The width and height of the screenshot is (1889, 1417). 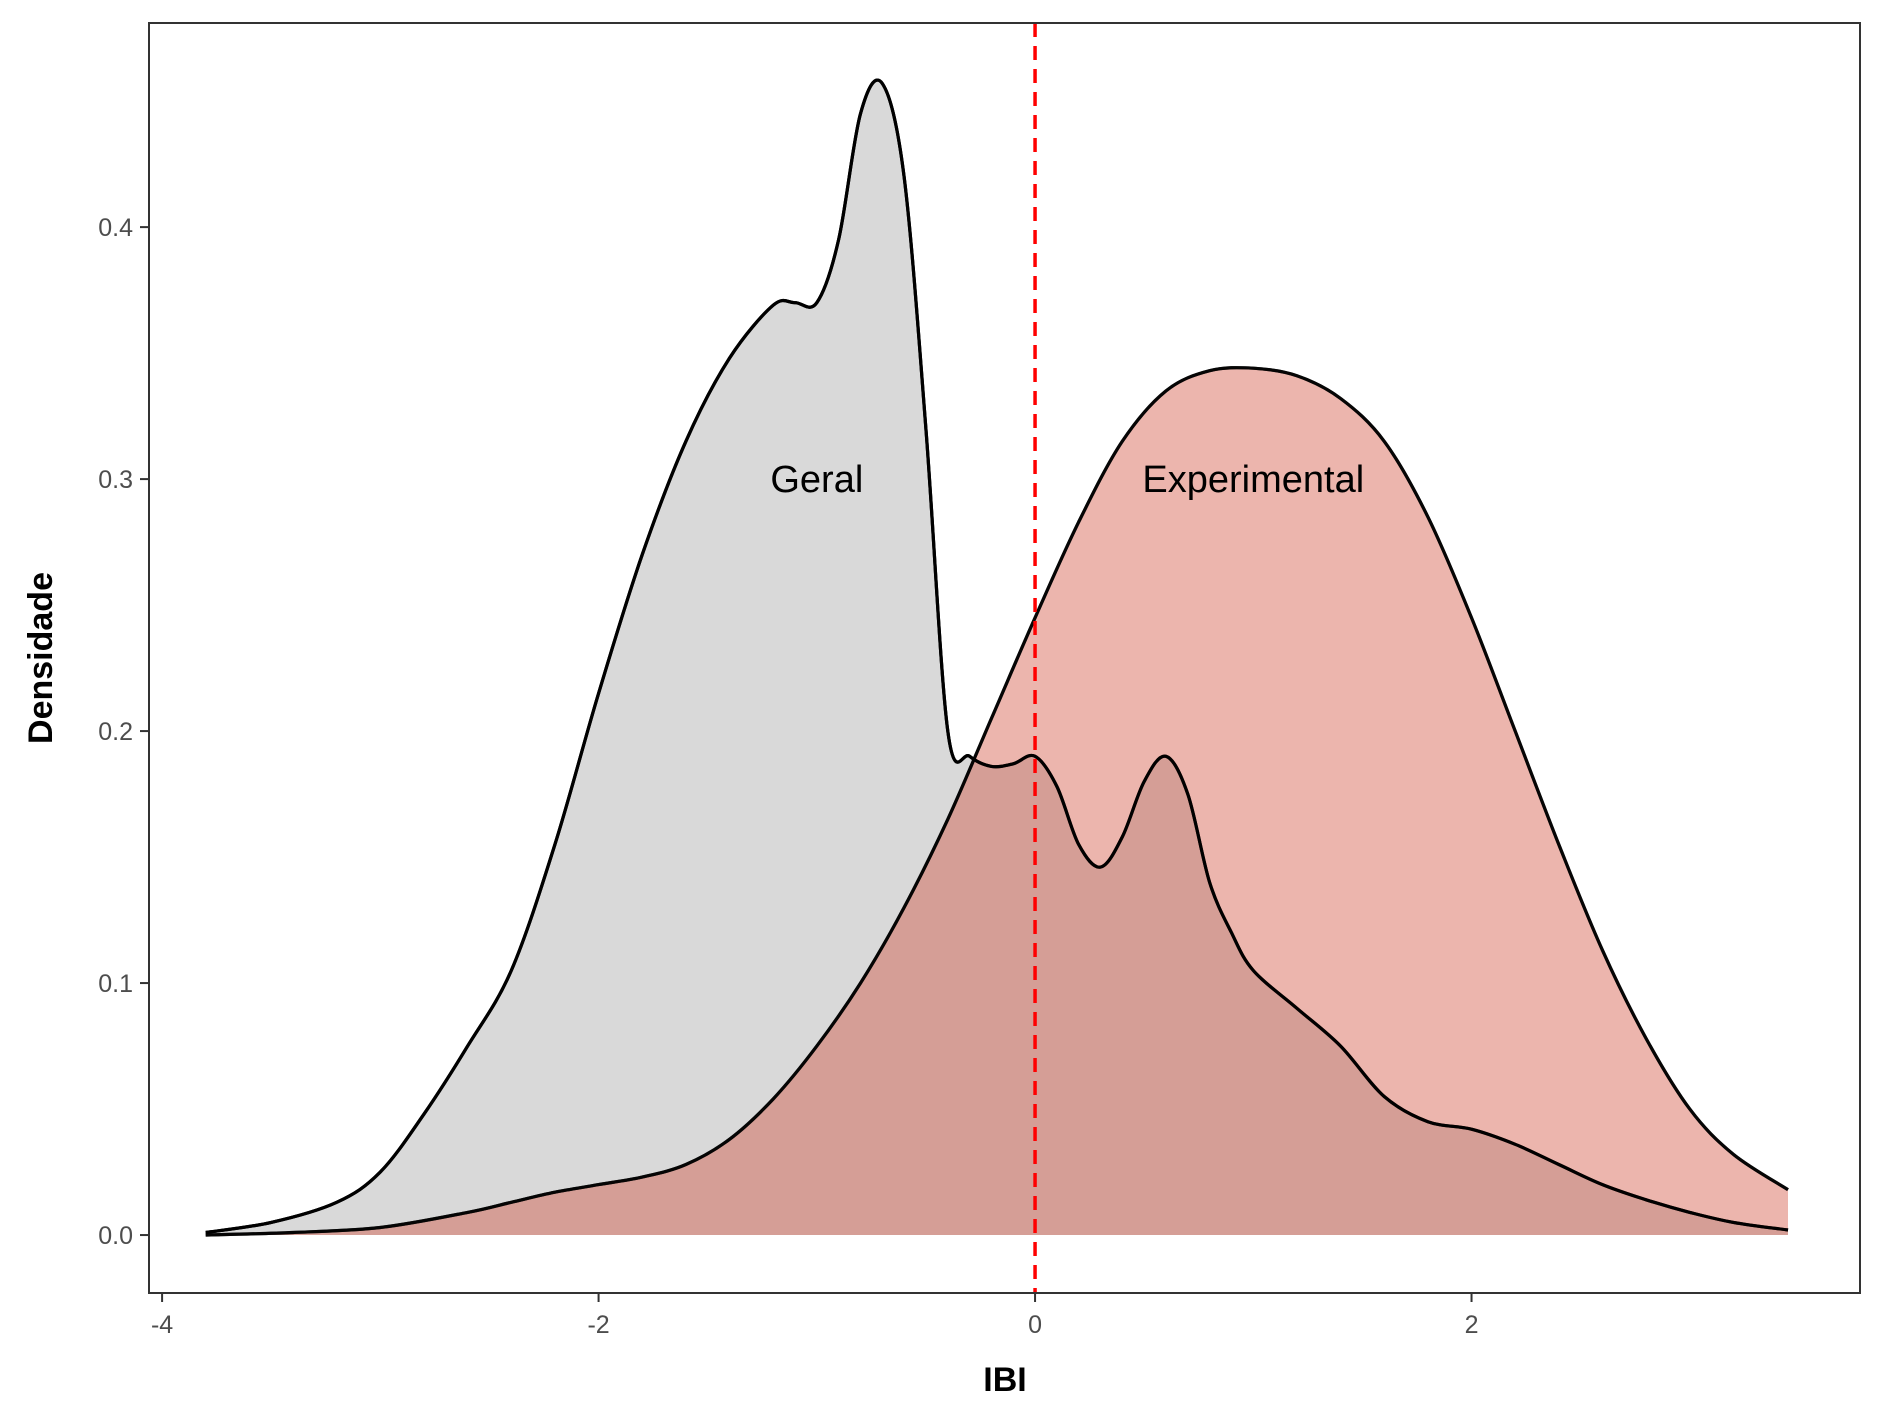 What do you see at coordinates (115, 732) in the screenshot?
I see `y-tick-label: 0.2` at bounding box center [115, 732].